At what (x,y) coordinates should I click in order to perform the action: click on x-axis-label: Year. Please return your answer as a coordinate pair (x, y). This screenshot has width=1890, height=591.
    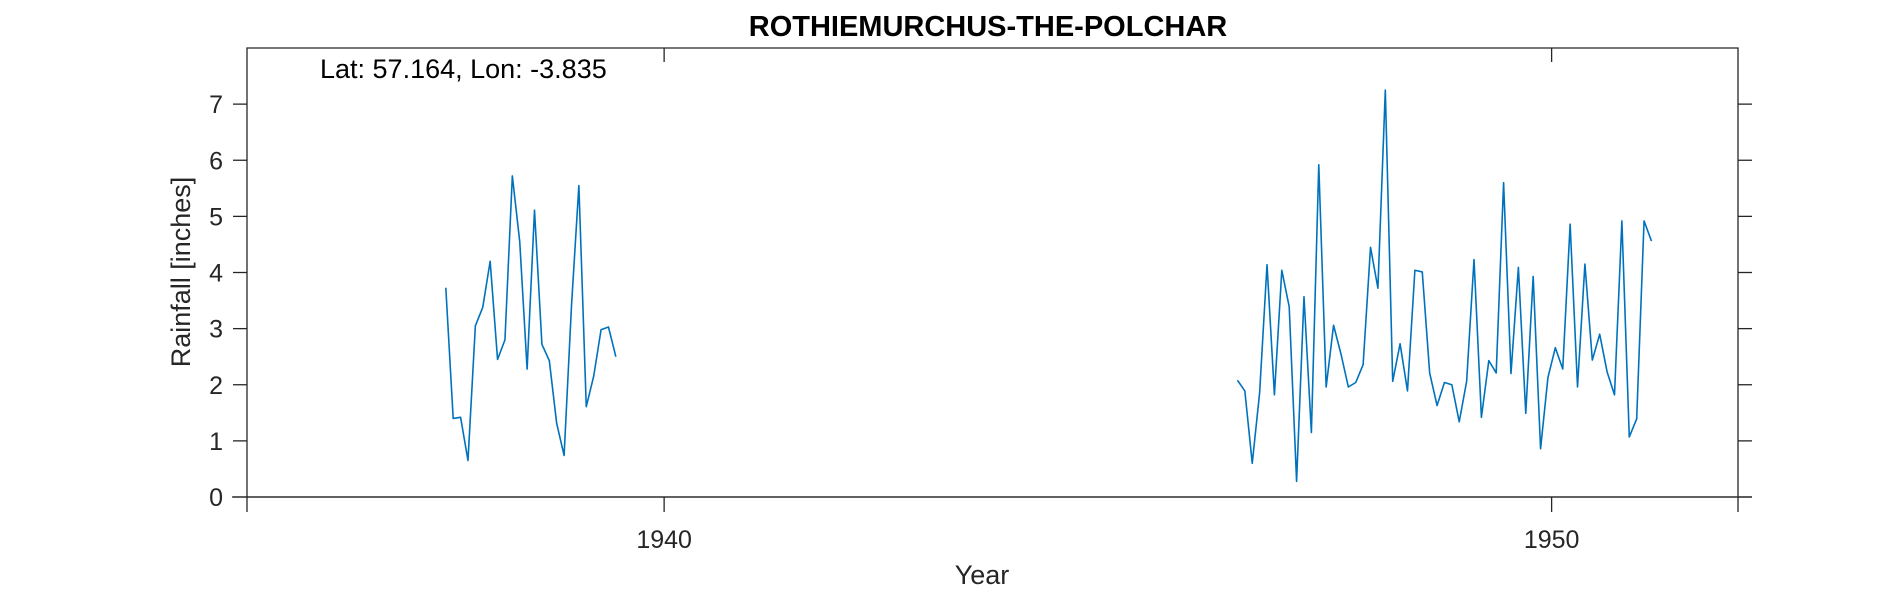
    Looking at the image, I should click on (982, 575).